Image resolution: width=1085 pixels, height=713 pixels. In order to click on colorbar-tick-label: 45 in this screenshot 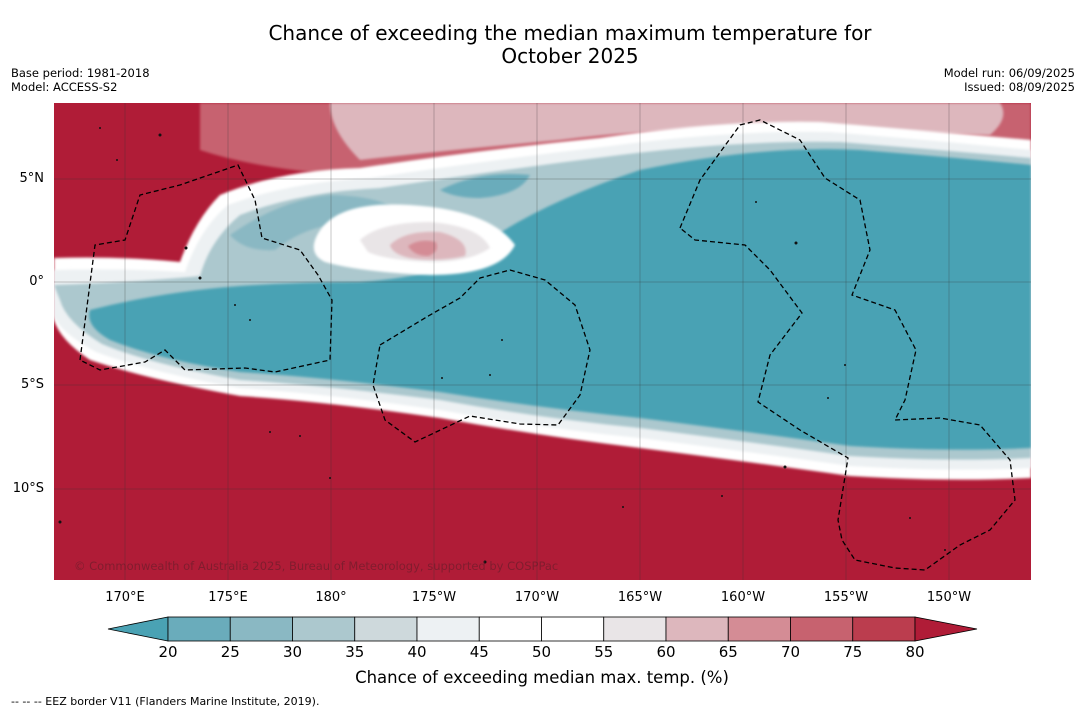, I will do `click(479, 652)`.